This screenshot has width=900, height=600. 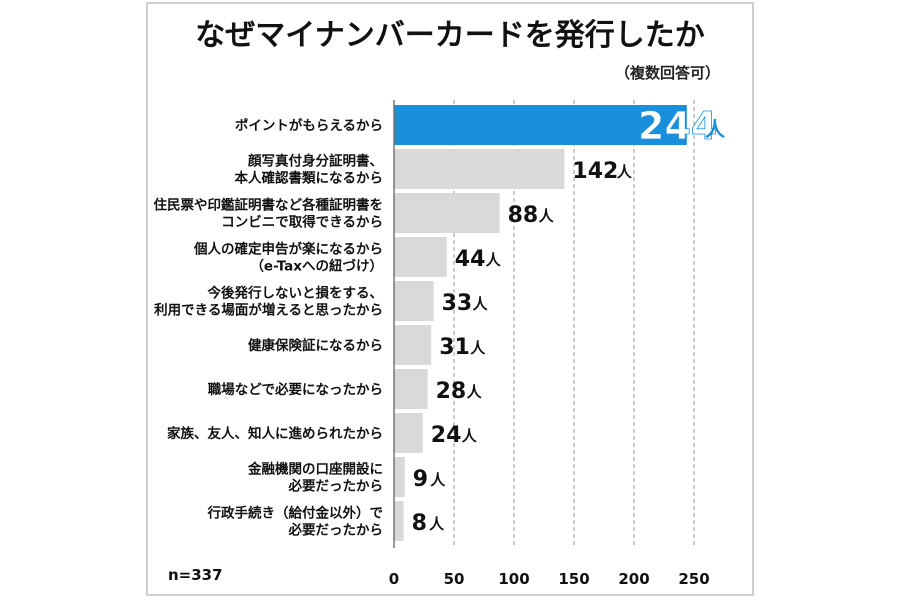 What do you see at coordinates (309, 178) in the screenshot?
I see `category-label: 本人確認書類になるから` at bounding box center [309, 178].